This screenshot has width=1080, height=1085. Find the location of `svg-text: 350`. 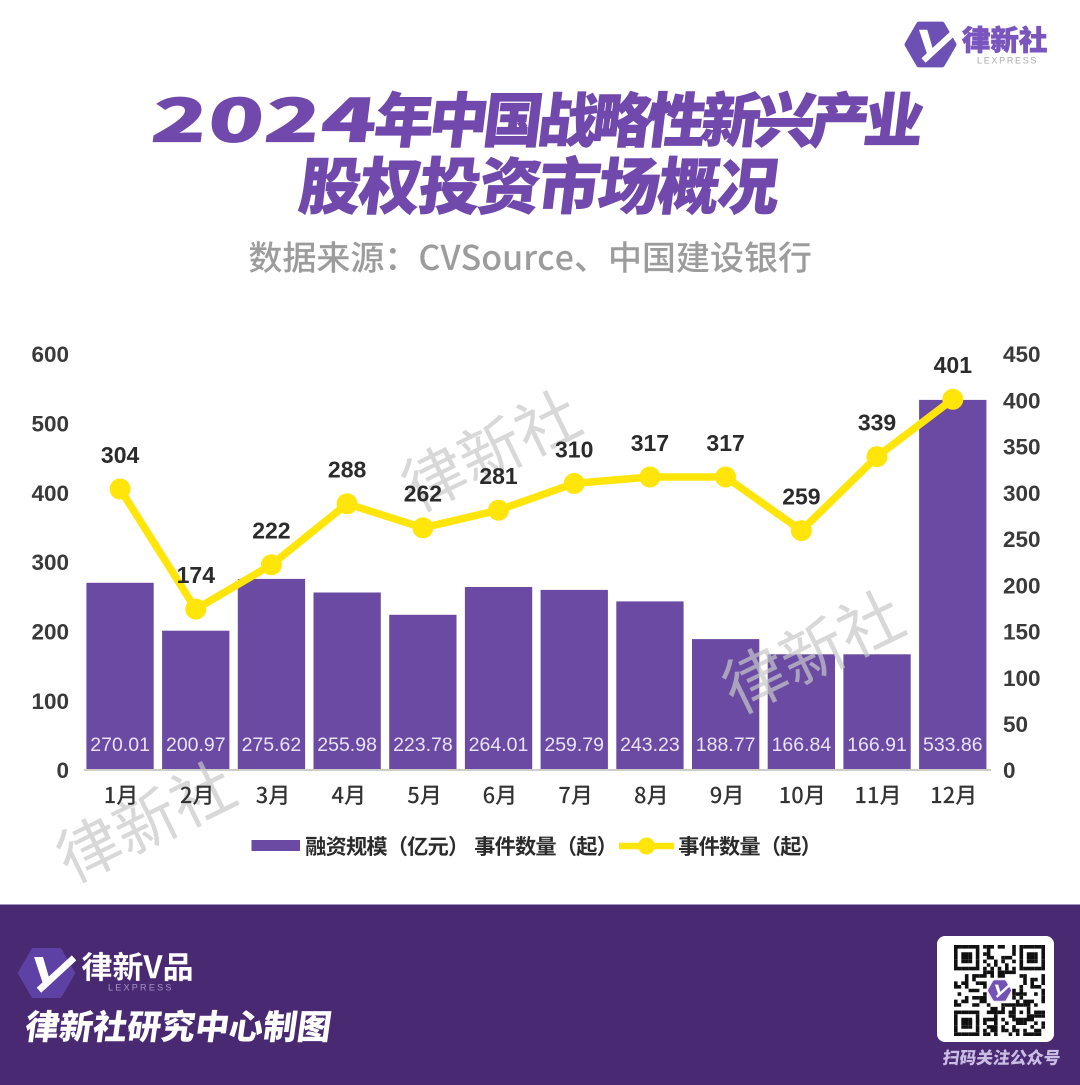

svg-text: 350 is located at coordinates (1022, 447).